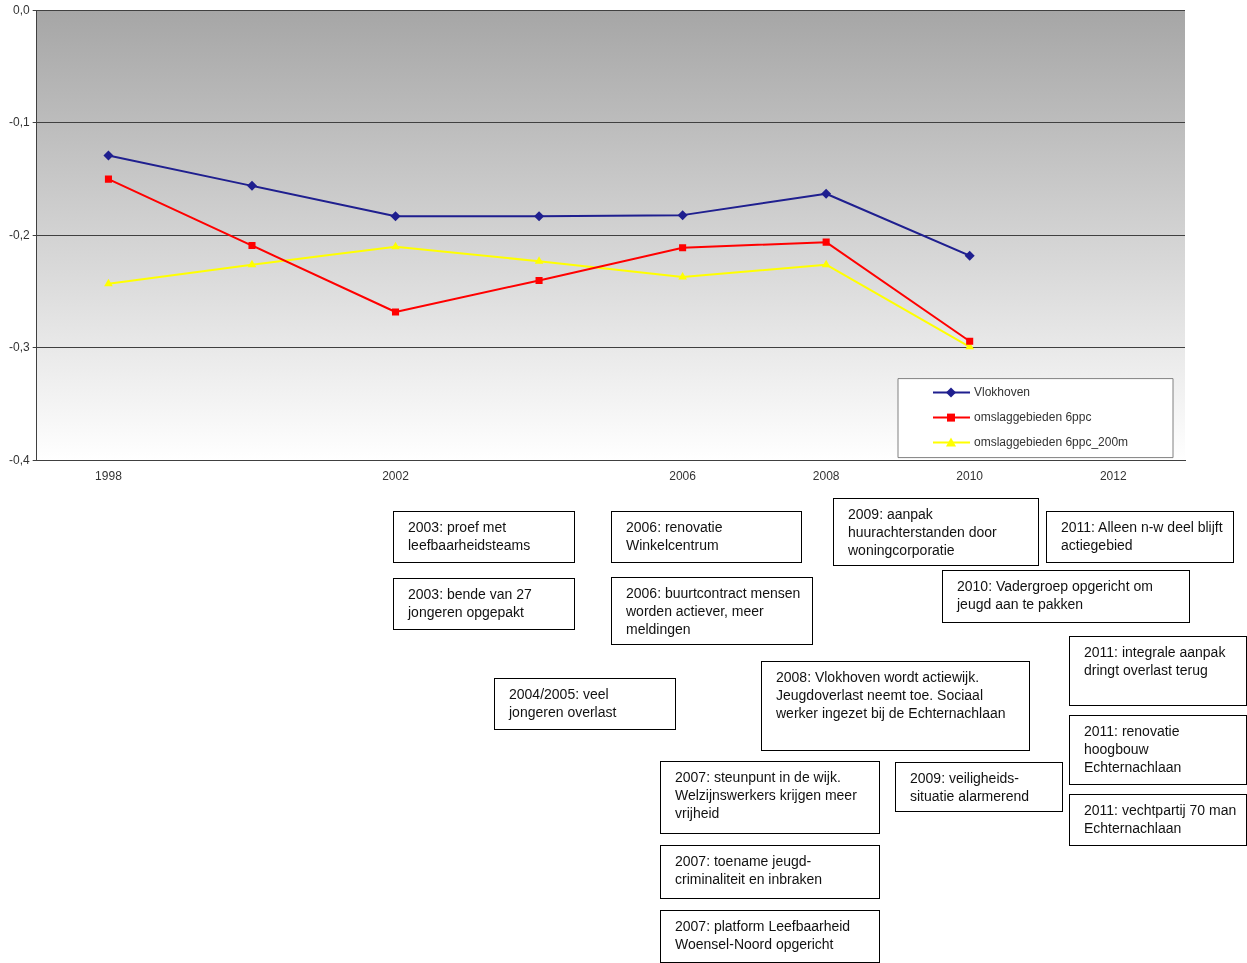  Describe the element at coordinates (19, 122) in the screenshot. I see `y-tick-label: -0,1` at that location.